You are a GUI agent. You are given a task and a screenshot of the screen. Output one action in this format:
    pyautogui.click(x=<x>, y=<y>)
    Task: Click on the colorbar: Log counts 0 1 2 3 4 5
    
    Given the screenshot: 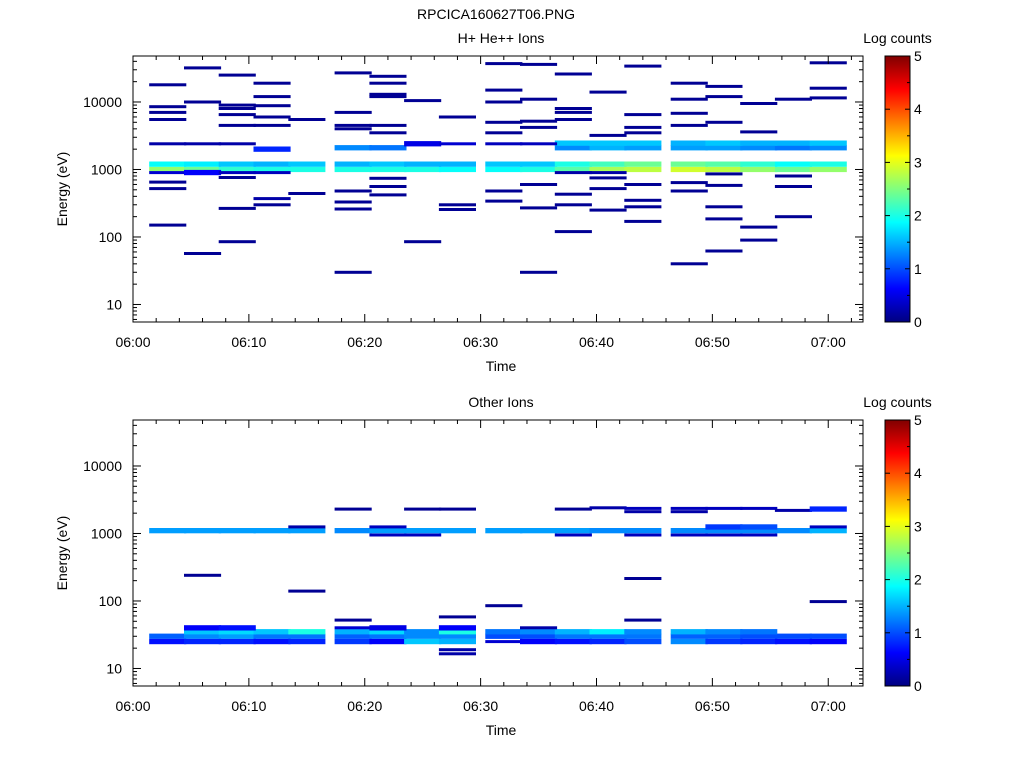 What is the action you would take?
    pyautogui.click(x=897, y=544)
    